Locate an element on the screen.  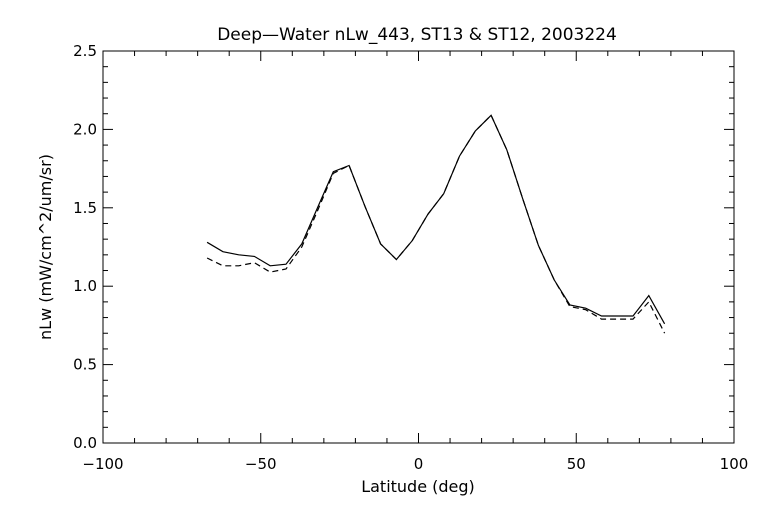
y-axis-label: nLw (mW/cm^2/um/sr) is located at coordinates (45, 247).